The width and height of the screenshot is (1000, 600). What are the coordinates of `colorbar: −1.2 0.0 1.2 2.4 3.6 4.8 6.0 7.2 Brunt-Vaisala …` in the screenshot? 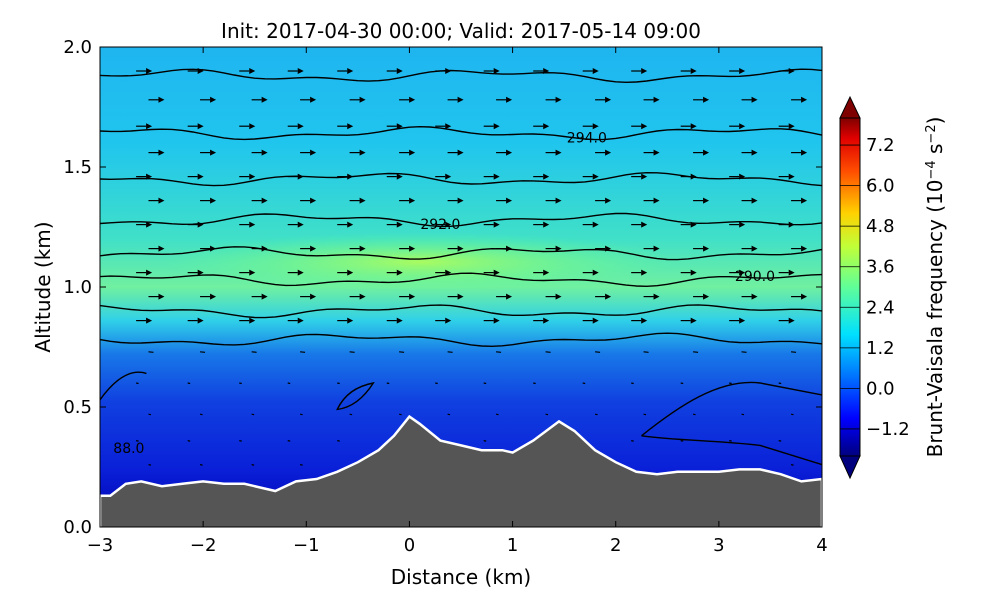 It's located at (893, 287).